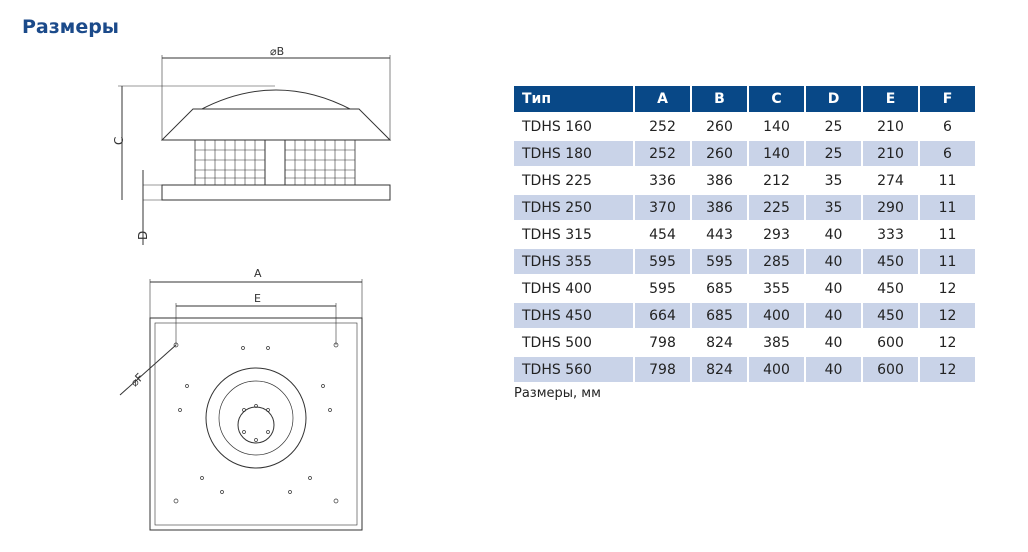  I want to click on table-cell: 225, so click(776, 207).